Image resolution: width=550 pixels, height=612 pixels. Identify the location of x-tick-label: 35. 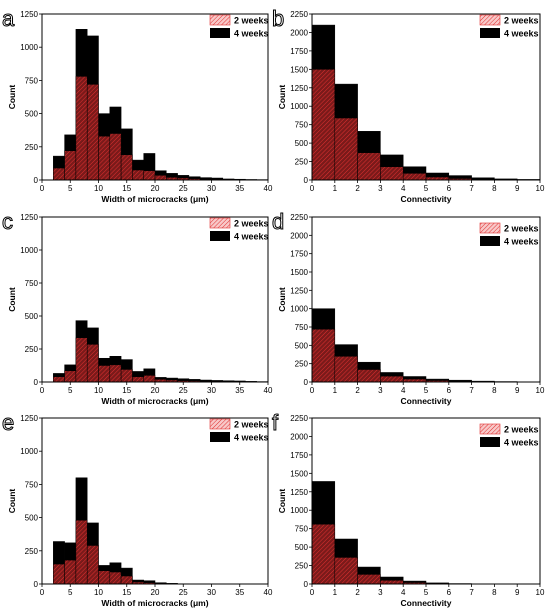
(239, 390).